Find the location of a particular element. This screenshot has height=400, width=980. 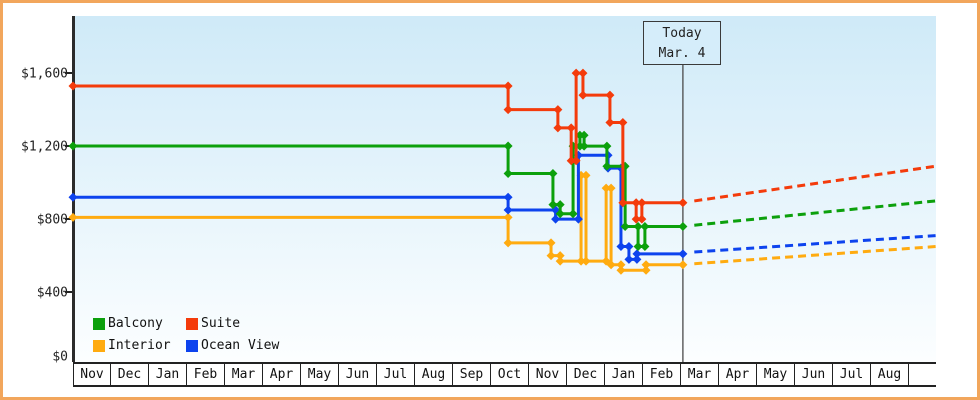

legend-row: Interior Ocean View is located at coordinates (186, 345).